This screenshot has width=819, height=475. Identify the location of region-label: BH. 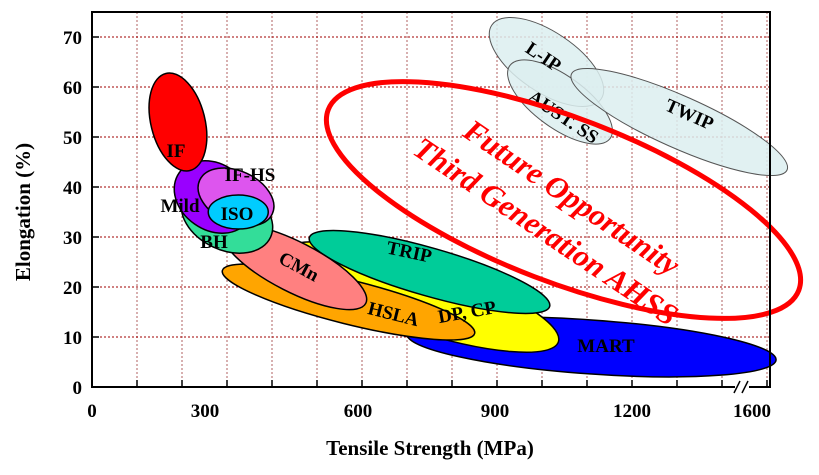
(214, 242).